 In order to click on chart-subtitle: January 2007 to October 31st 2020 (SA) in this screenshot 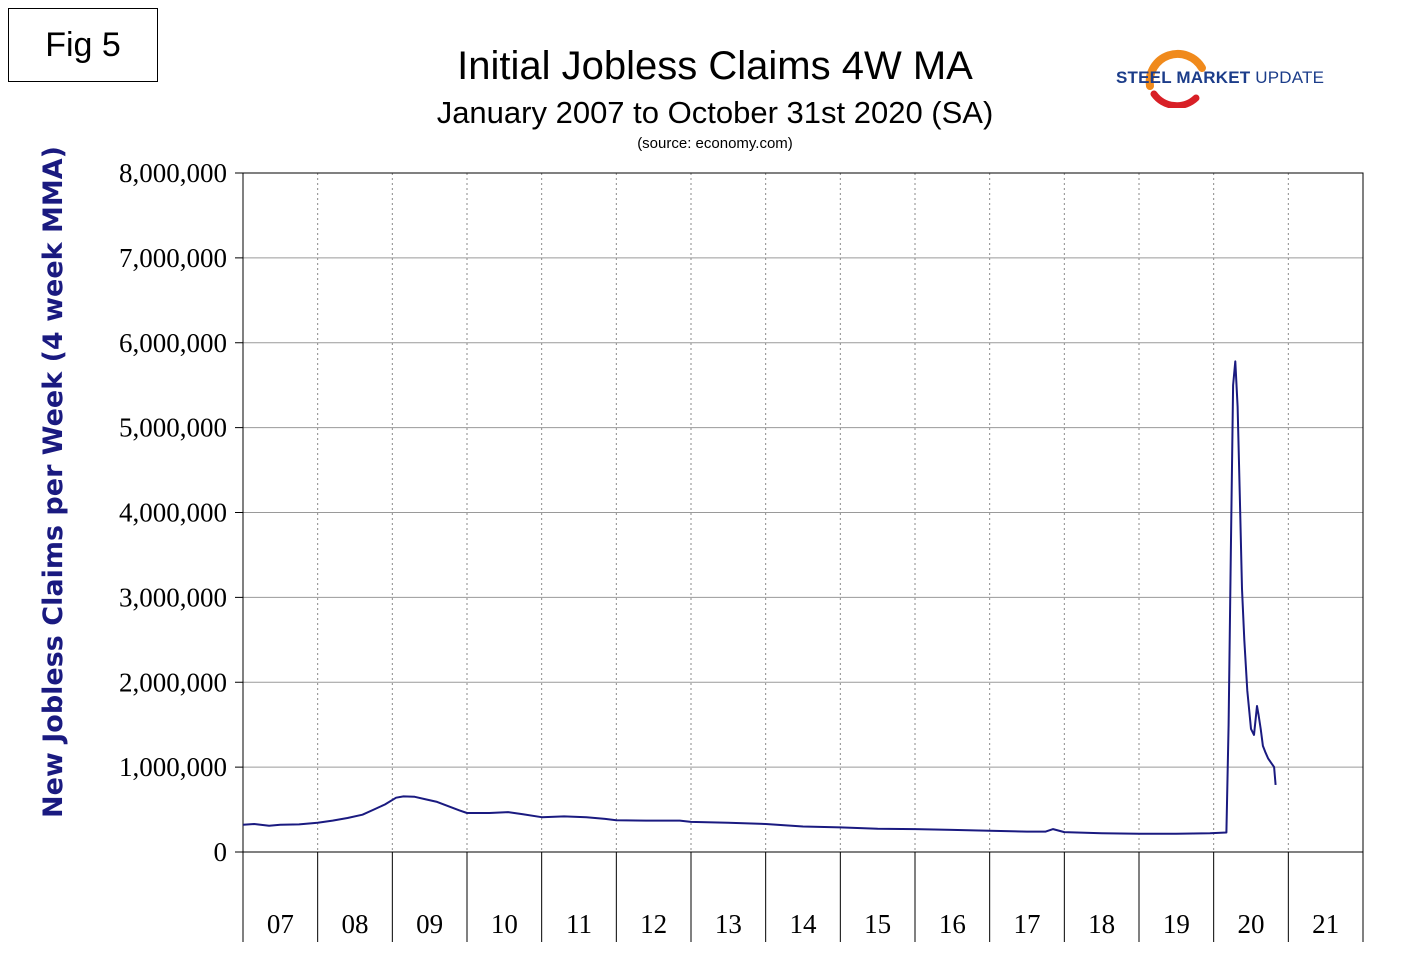, I will do `click(715, 112)`.